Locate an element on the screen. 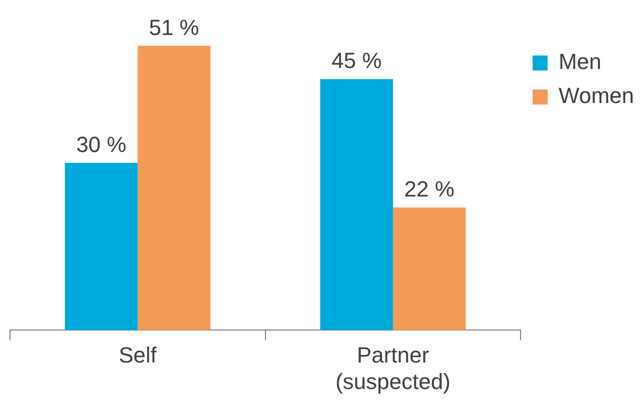 Image resolution: width=644 pixels, height=409 pixels. data-label: 45 % is located at coordinates (356, 61).